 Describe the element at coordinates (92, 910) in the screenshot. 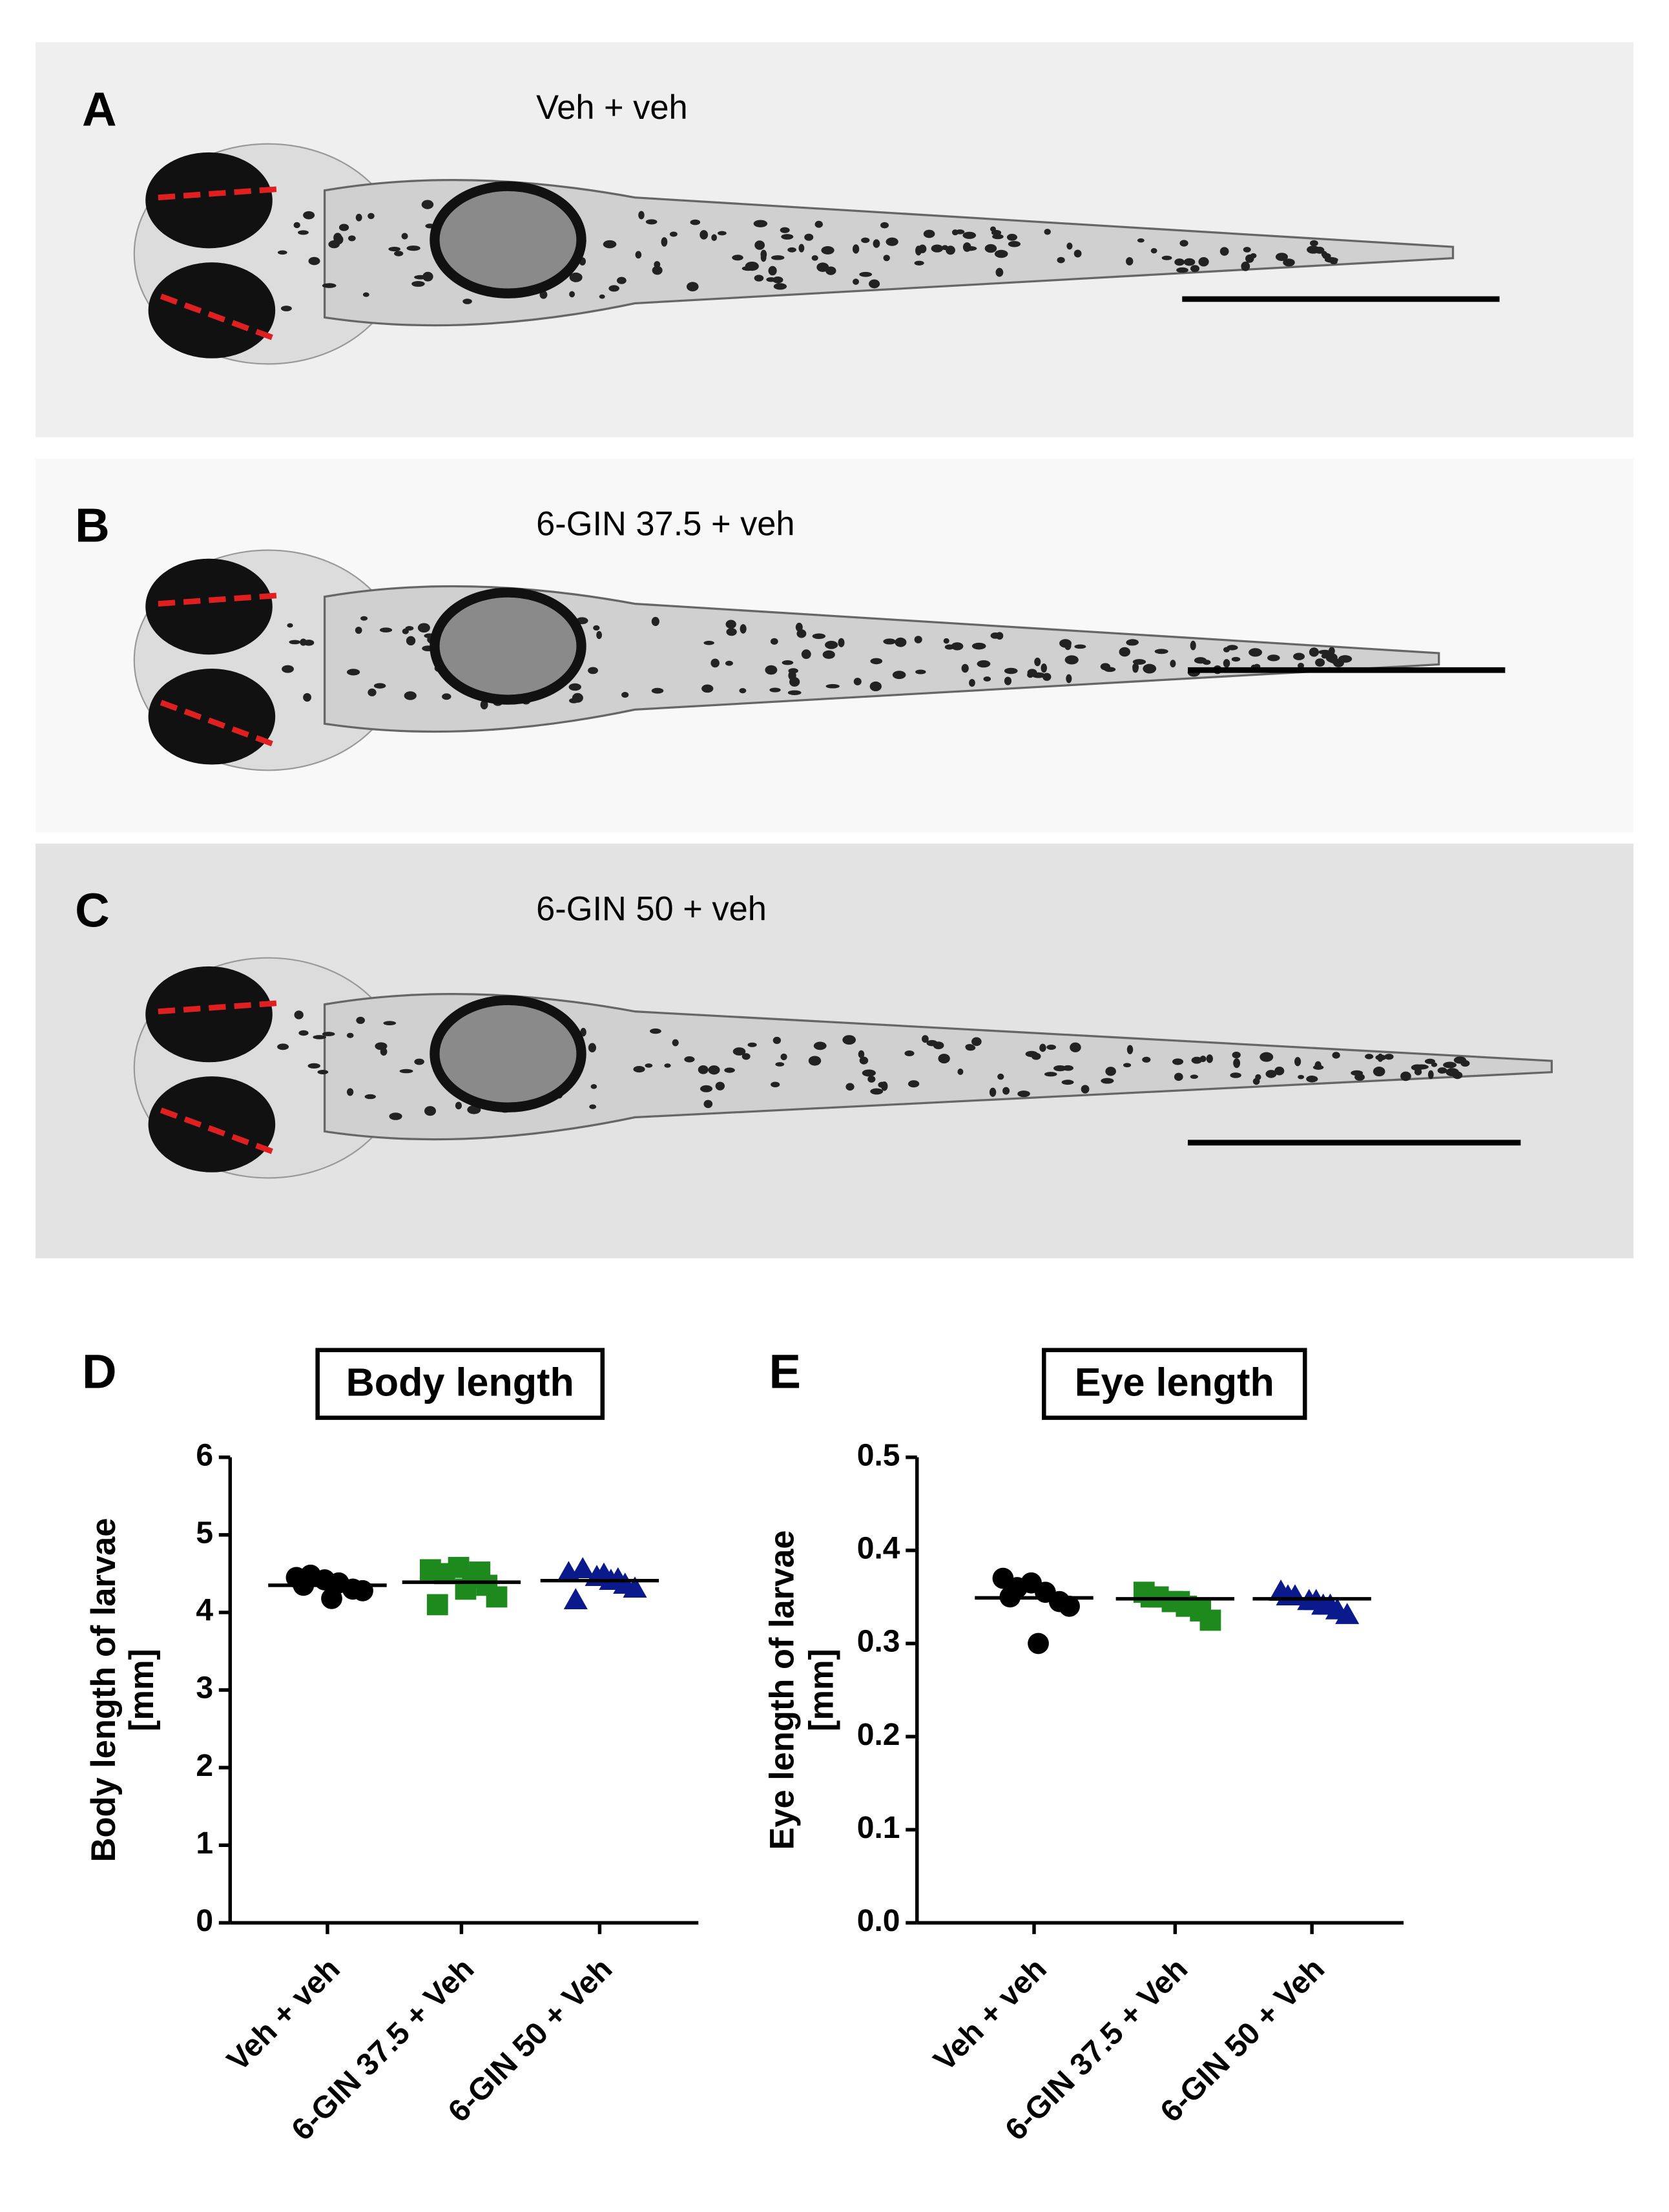

I see `panel-letter: C` at that location.